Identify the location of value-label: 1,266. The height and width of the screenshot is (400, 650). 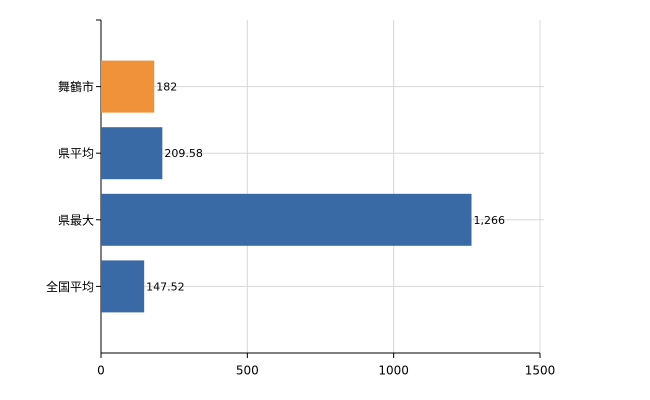
(490, 220).